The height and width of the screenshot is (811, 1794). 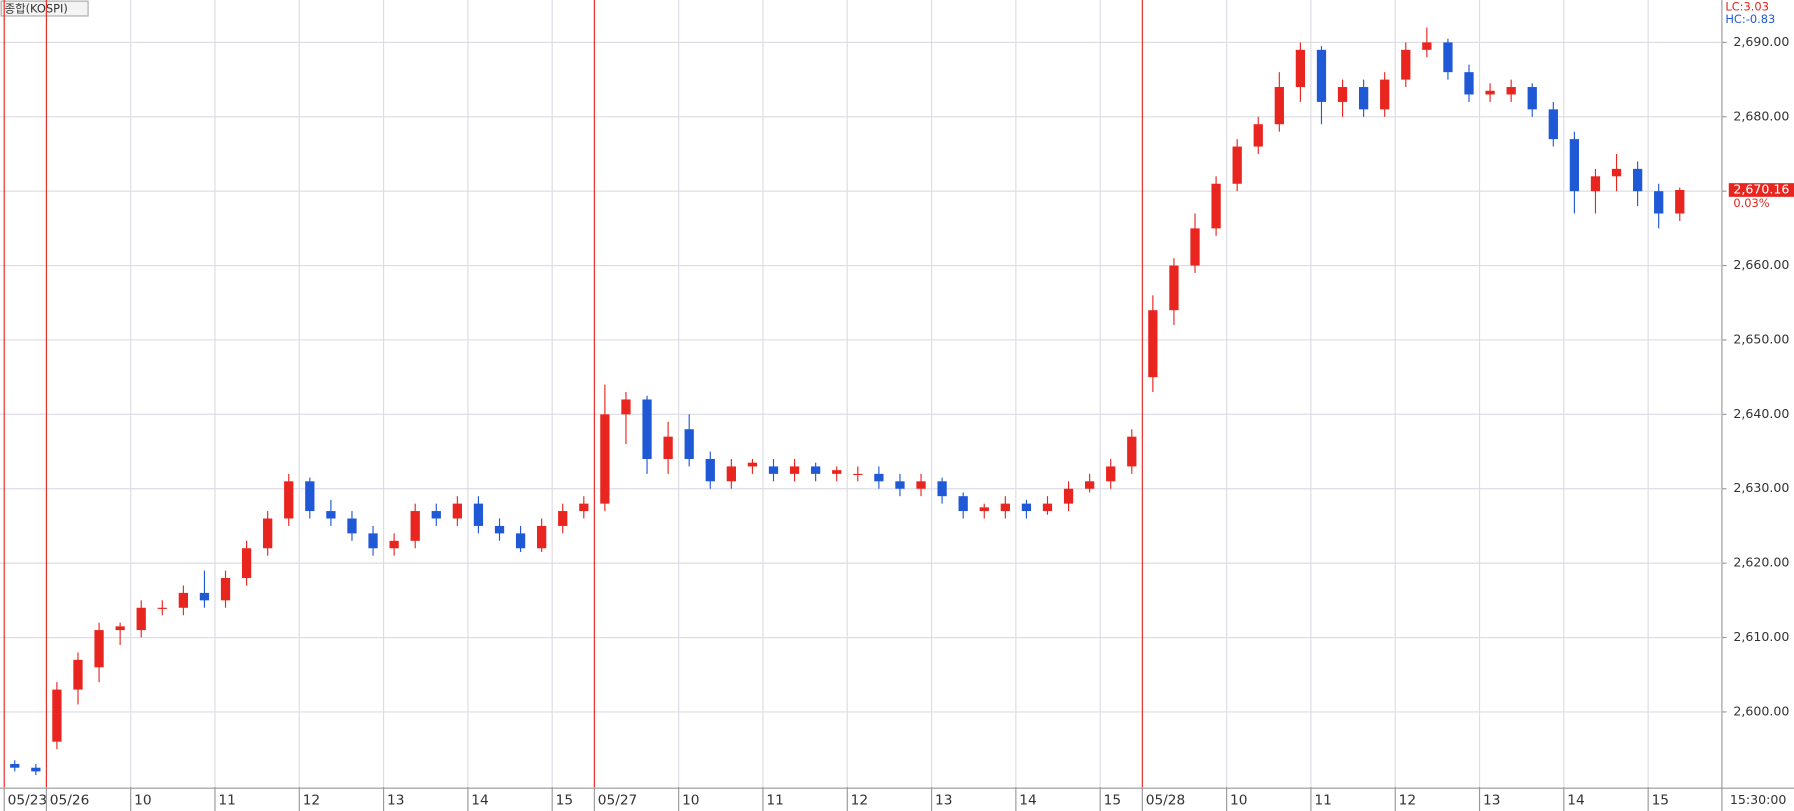 What do you see at coordinates (1761, 115) in the screenshot?
I see `y-tick-label: 2,680.00` at bounding box center [1761, 115].